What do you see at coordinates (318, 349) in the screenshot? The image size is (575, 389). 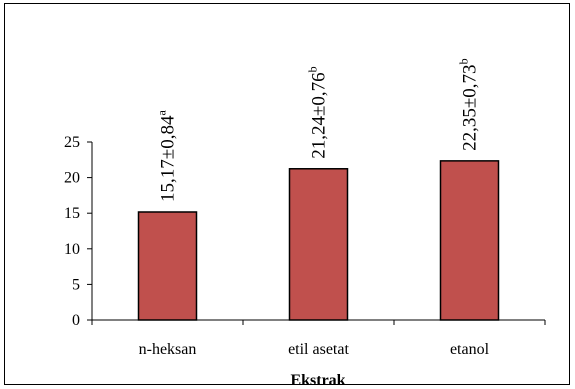 I see `x-tick-label: etil asetat` at bounding box center [318, 349].